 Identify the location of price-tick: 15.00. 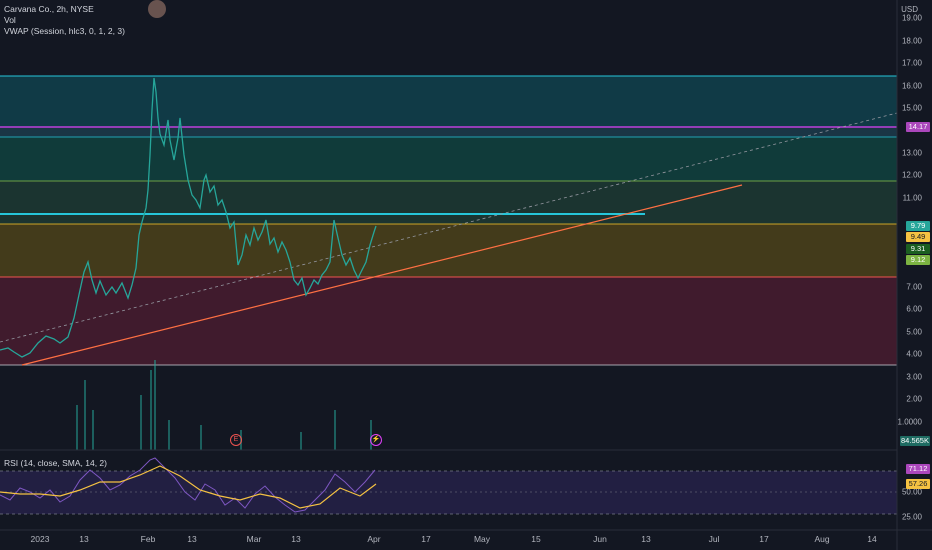
(911, 108).